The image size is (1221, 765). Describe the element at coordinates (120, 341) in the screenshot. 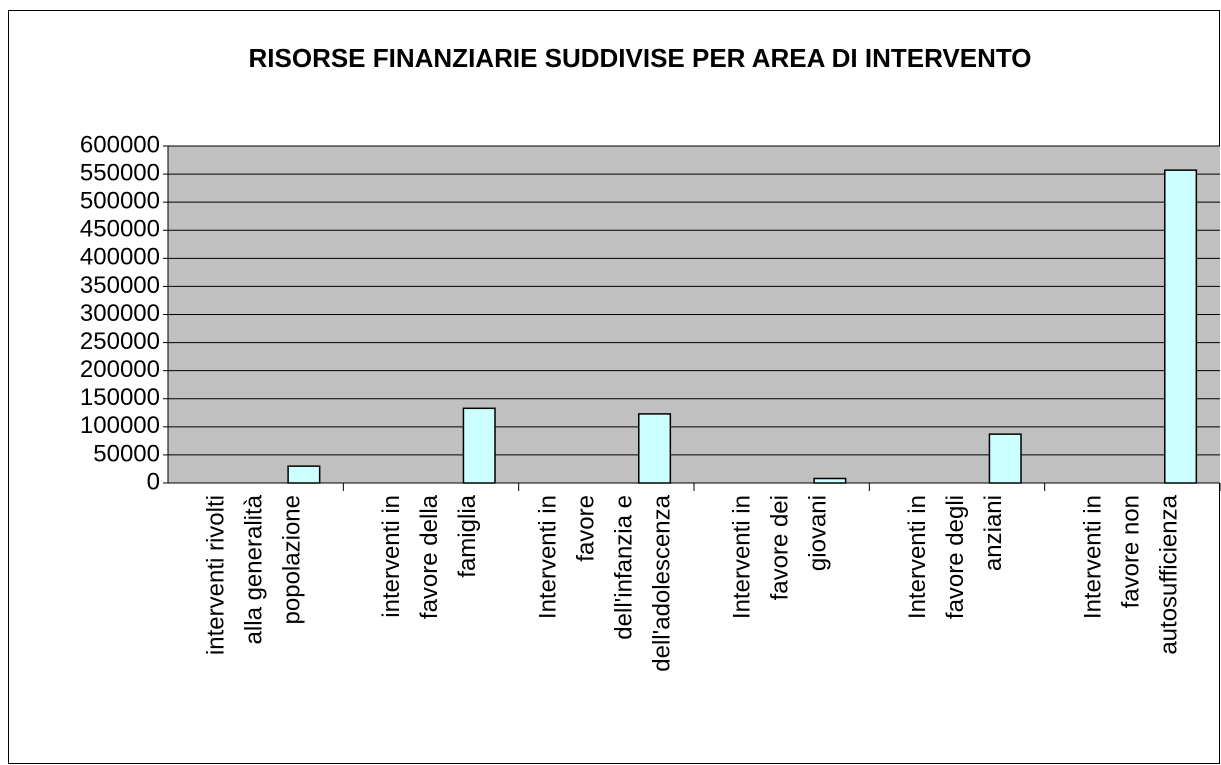

I see `y-tick-label: 250000` at that location.